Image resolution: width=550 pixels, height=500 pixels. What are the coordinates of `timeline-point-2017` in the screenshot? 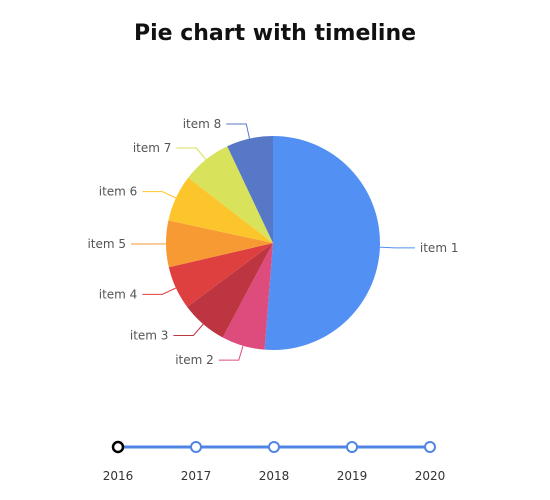 It's located at (196, 447).